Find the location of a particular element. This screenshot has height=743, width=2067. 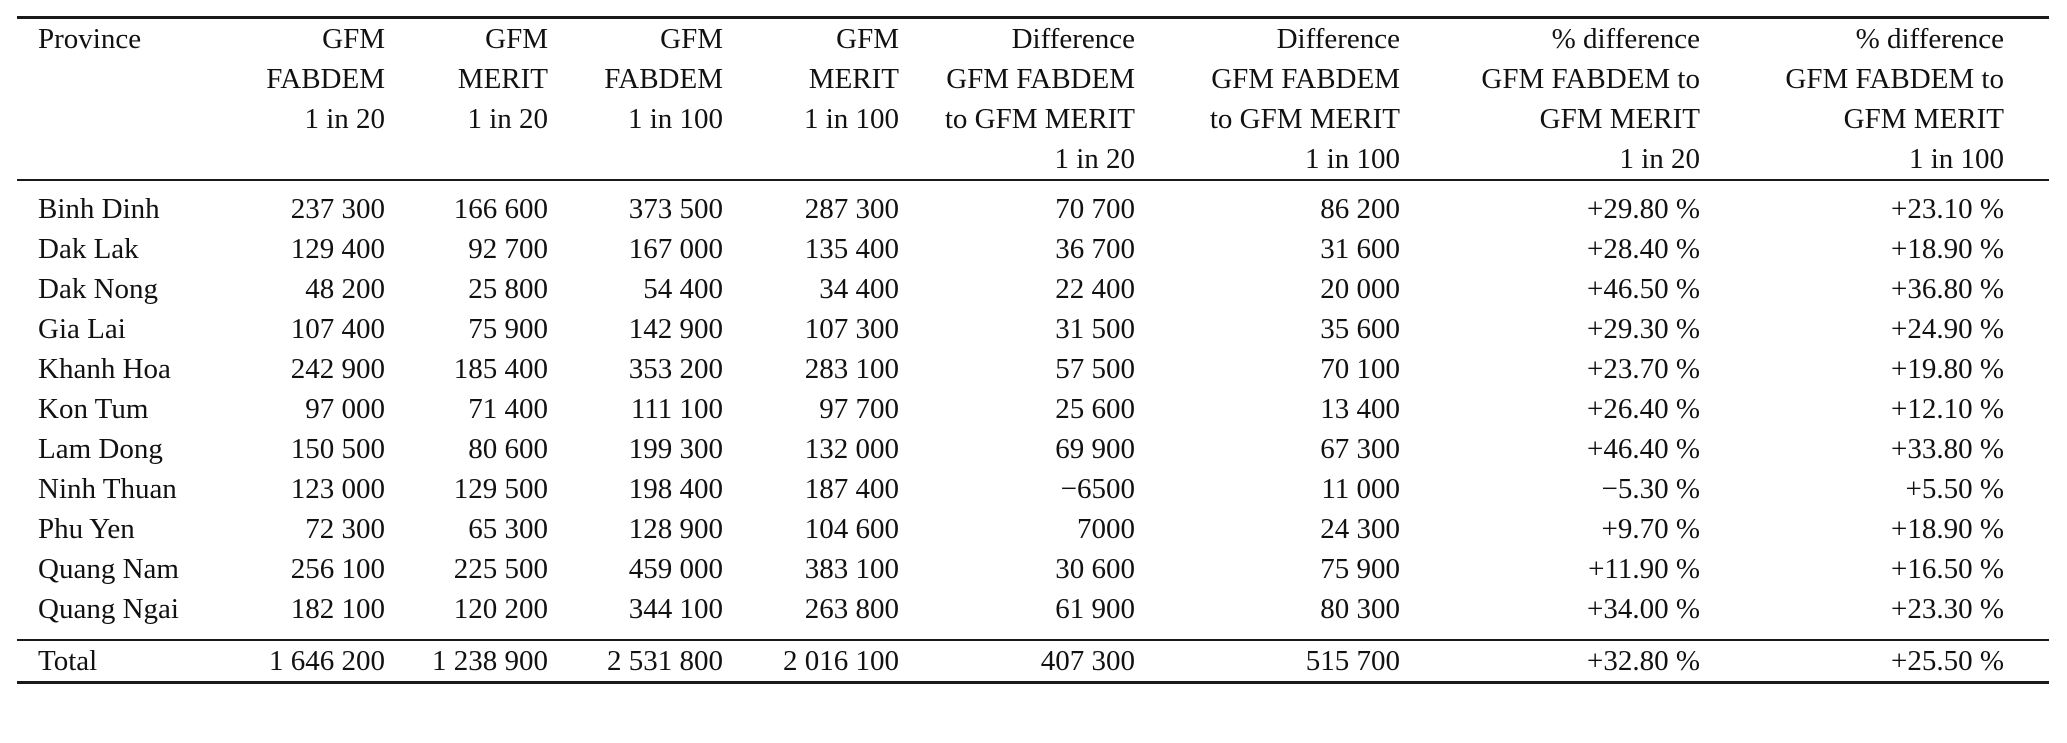

total-value-cell-percent-difference-1in100: +25.50 % is located at coordinates (1874, 661).